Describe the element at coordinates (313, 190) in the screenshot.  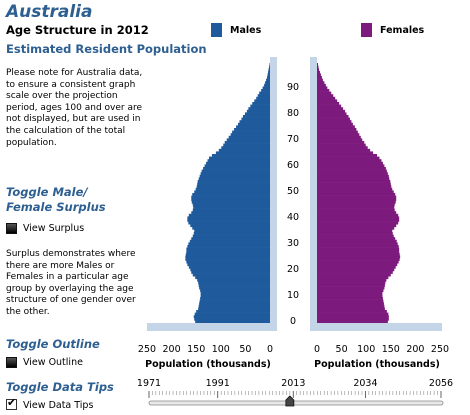
I see `female-axis-band` at that location.